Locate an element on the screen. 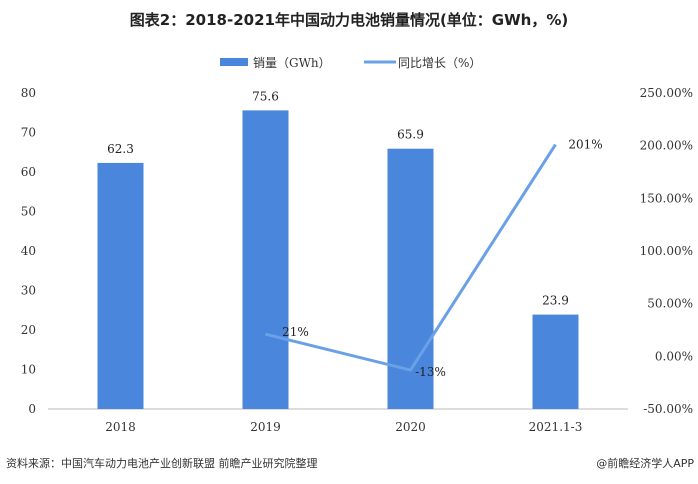 Image resolution: width=698 pixels, height=484 pixels. left-tick-label: 40 is located at coordinates (28, 251).